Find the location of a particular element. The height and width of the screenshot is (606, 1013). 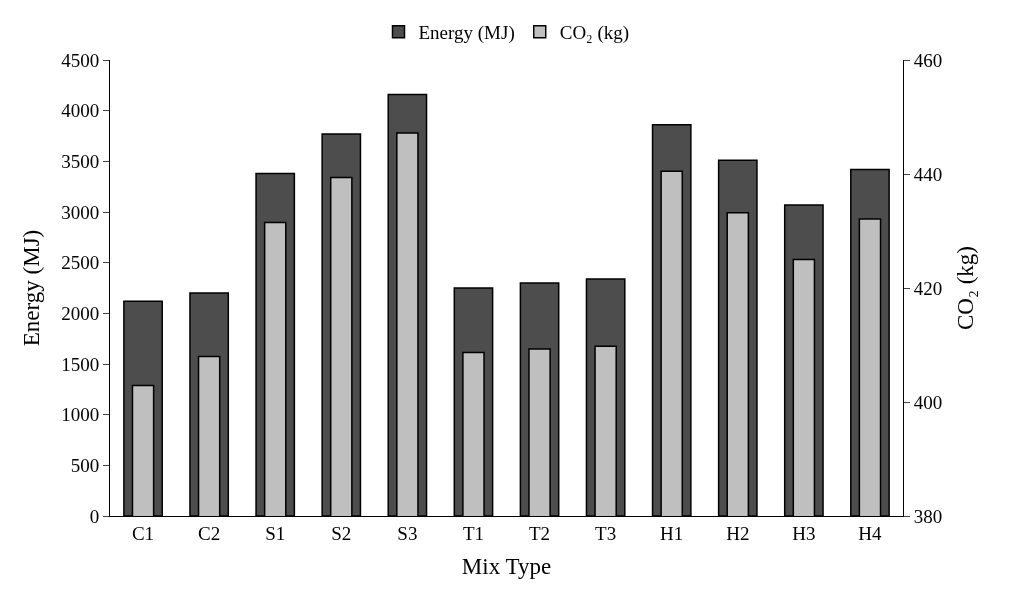

y-tick-label: 2000 is located at coordinates (80, 313).